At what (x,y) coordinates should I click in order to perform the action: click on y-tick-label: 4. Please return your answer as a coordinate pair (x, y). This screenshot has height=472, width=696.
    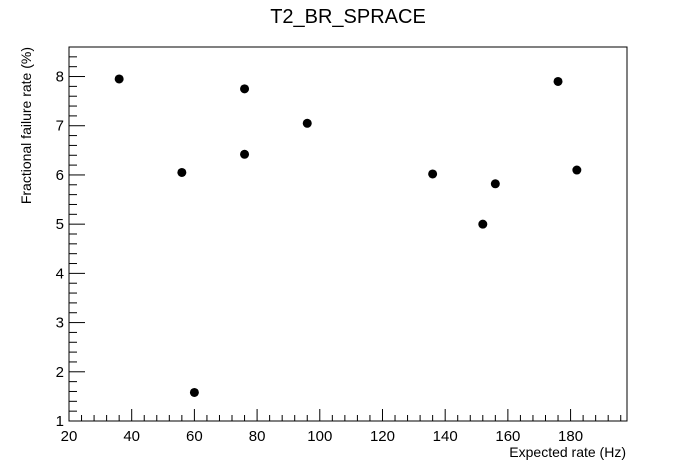
    Looking at the image, I should click on (60, 273).